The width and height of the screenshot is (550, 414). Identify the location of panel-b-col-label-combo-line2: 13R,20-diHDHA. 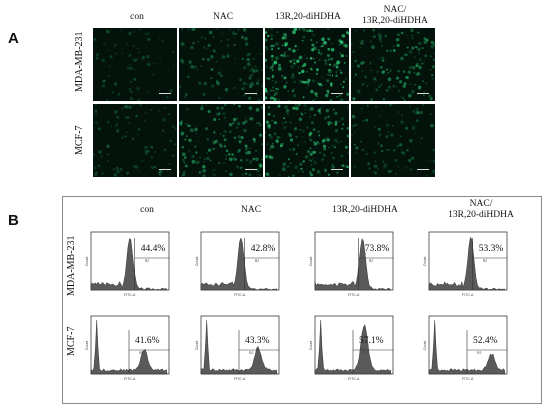
(481, 215).